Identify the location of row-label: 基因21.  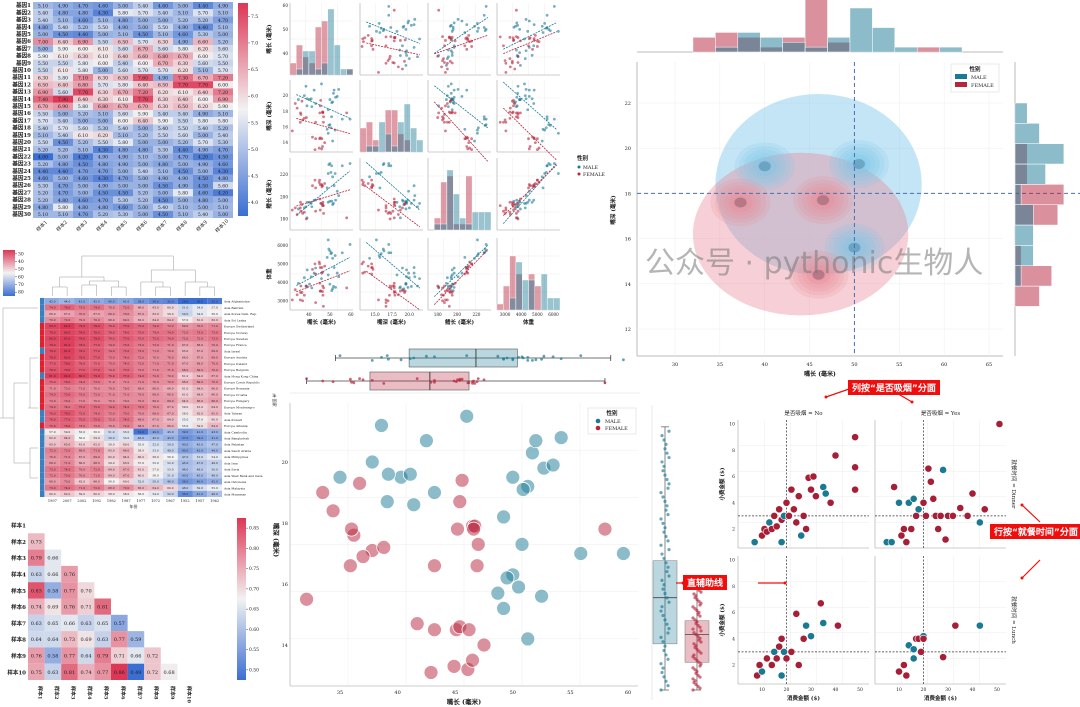
(21, 149).